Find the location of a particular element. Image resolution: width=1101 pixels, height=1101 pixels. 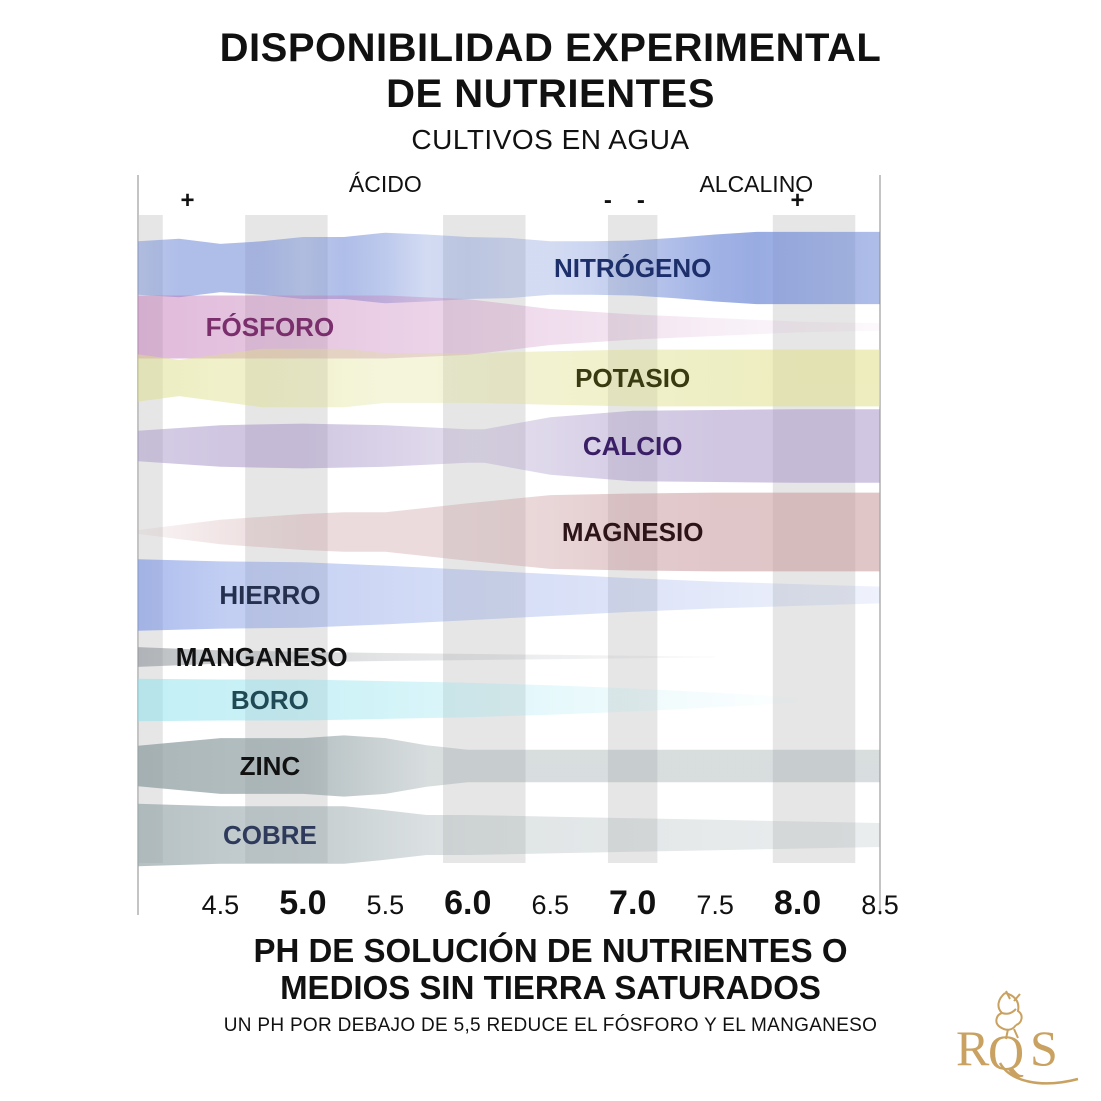

band-boro is located at coordinates (468, 700).